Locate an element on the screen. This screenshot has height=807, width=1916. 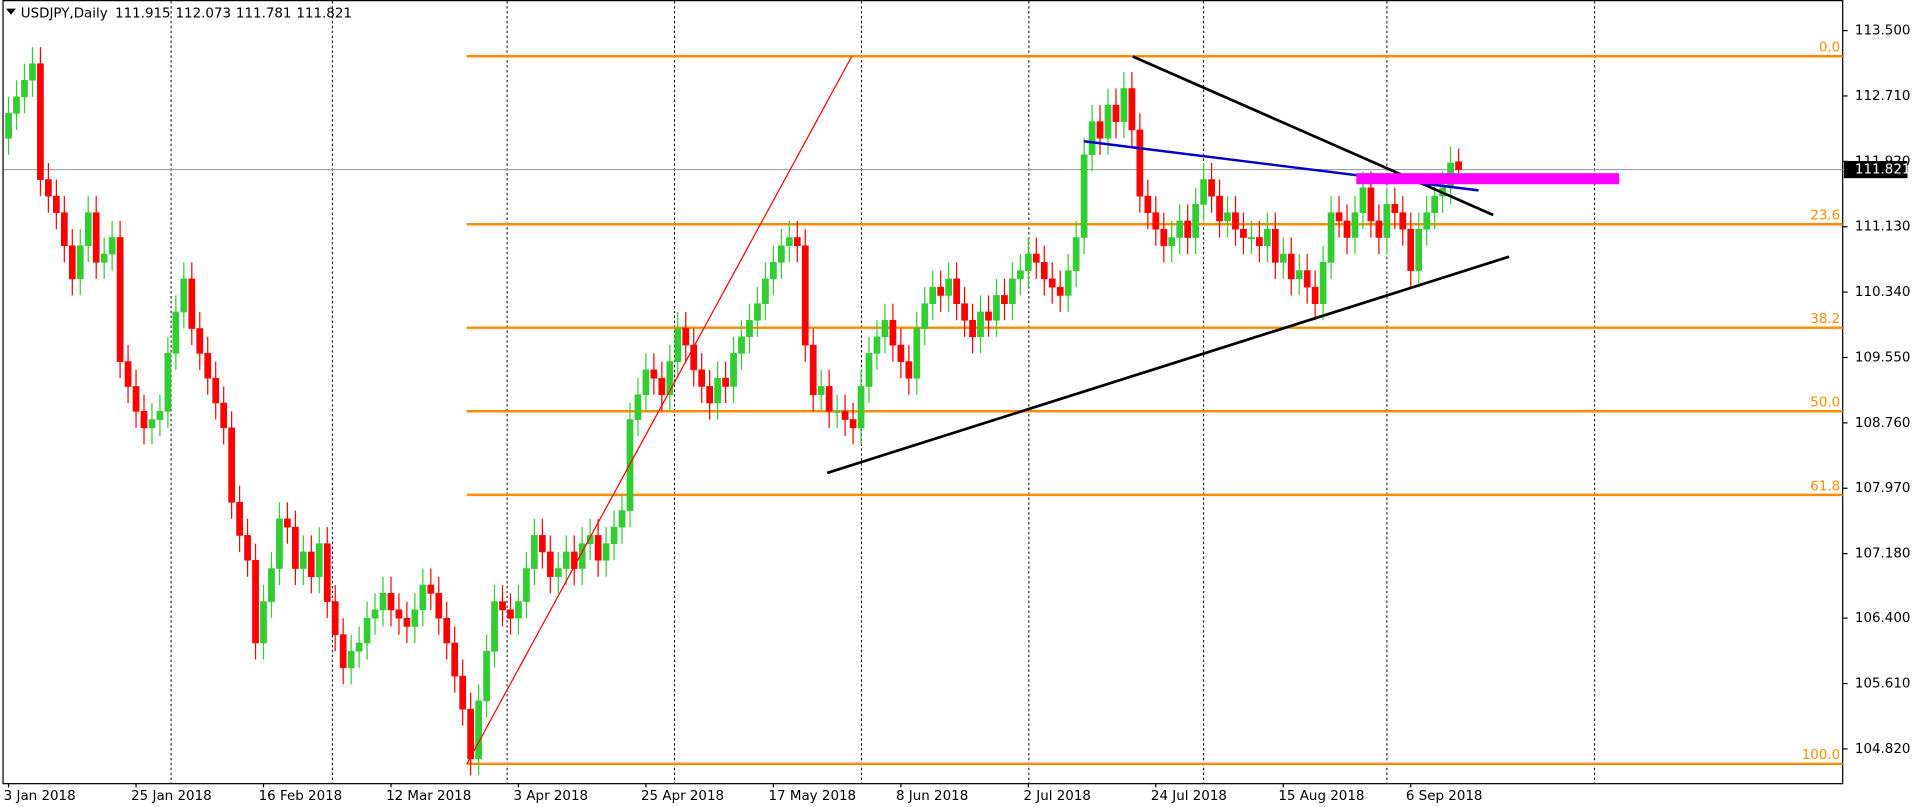
y-tick-label: 105.610 is located at coordinates (1883, 684).